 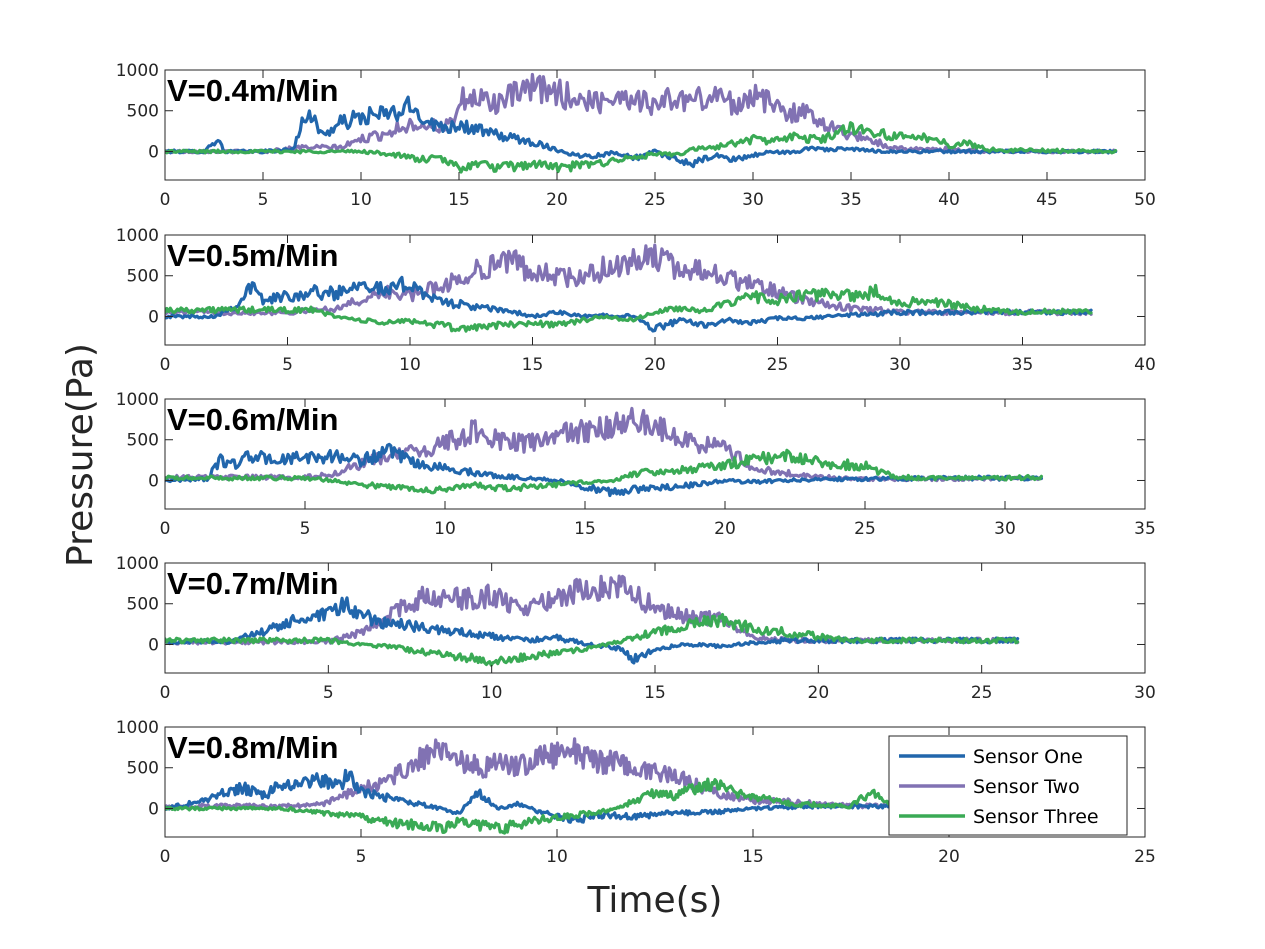 What do you see at coordinates (604, 444) in the screenshot?
I see `series-line-sensor-two` at bounding box center [604, 444].